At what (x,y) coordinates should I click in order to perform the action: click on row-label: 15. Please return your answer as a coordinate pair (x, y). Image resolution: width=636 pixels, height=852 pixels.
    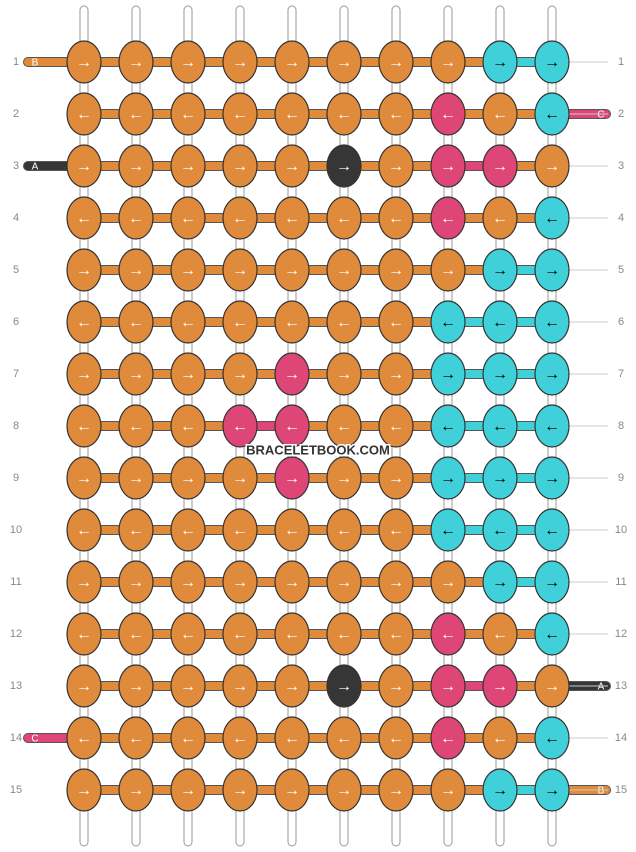
    Looking at the image, I should click on (621, 790).